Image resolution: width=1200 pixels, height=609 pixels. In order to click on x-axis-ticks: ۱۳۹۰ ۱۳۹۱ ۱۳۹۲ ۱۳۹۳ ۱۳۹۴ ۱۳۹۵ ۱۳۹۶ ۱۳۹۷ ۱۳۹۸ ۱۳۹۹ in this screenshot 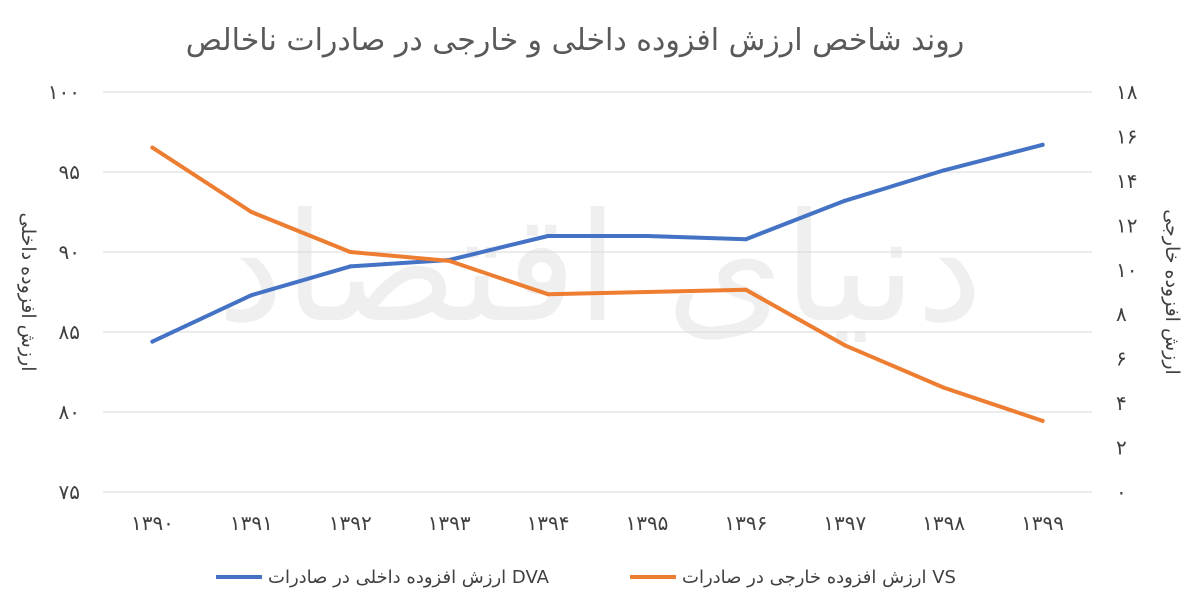, I will do `click(597, 523)`.